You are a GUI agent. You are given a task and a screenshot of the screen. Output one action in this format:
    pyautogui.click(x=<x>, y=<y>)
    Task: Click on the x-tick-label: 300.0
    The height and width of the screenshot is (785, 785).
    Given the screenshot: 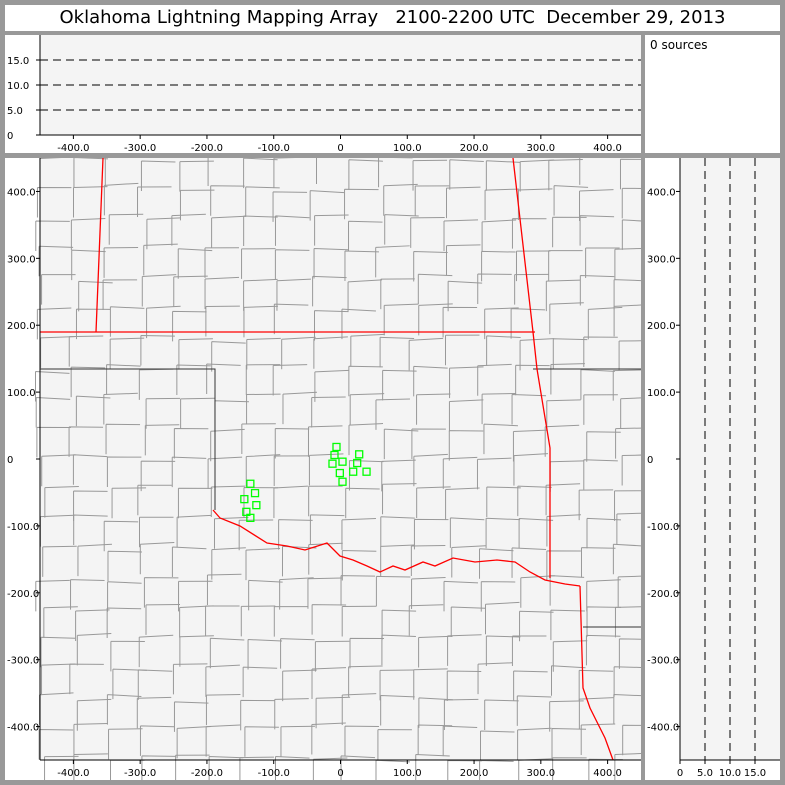 What is the action you would take?
    pyautogui.click(x=541, y=148)
    